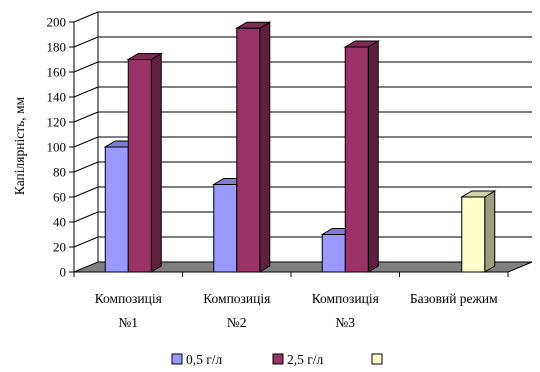  I want to click on y-tick-label: 40, so click(59, 222).